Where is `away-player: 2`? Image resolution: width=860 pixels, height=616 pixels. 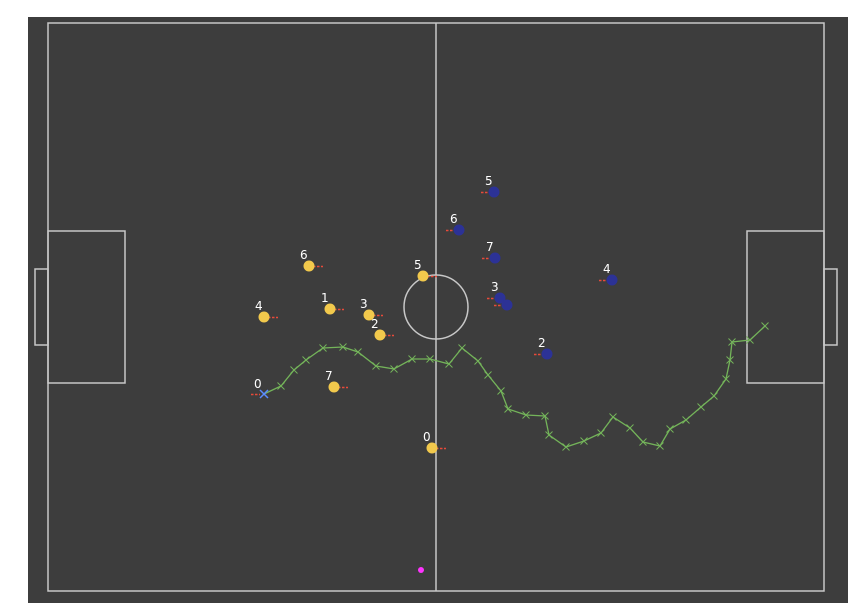 away-player: 2 is located at coordinates (543, 348).